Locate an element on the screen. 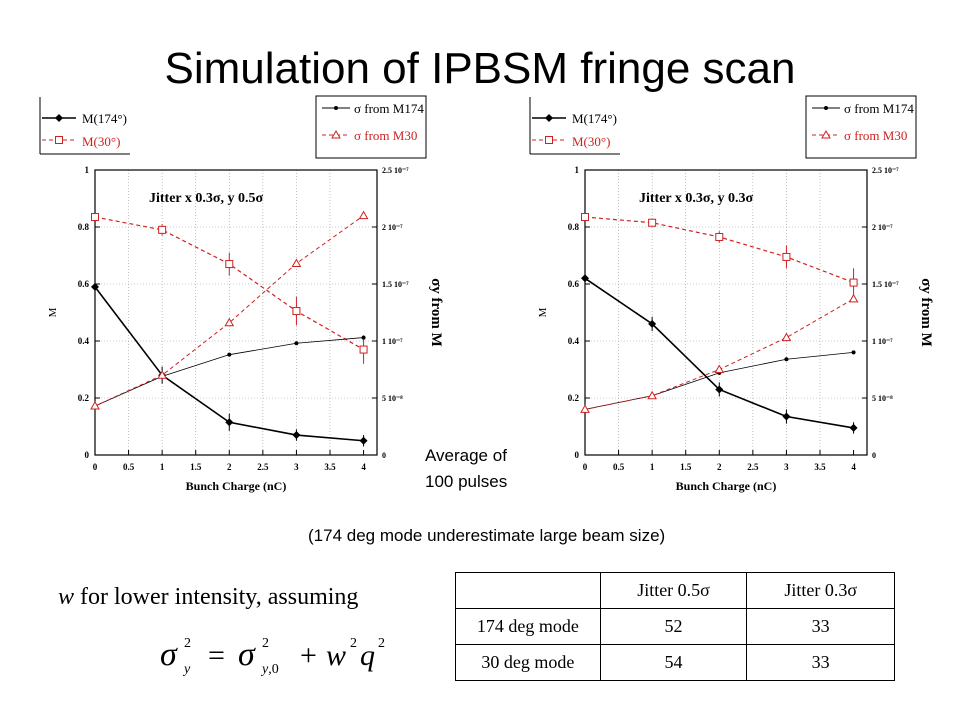 The image size is (960, 720). y-right-axis-label: σy from M is located at coordinates (436, 312).